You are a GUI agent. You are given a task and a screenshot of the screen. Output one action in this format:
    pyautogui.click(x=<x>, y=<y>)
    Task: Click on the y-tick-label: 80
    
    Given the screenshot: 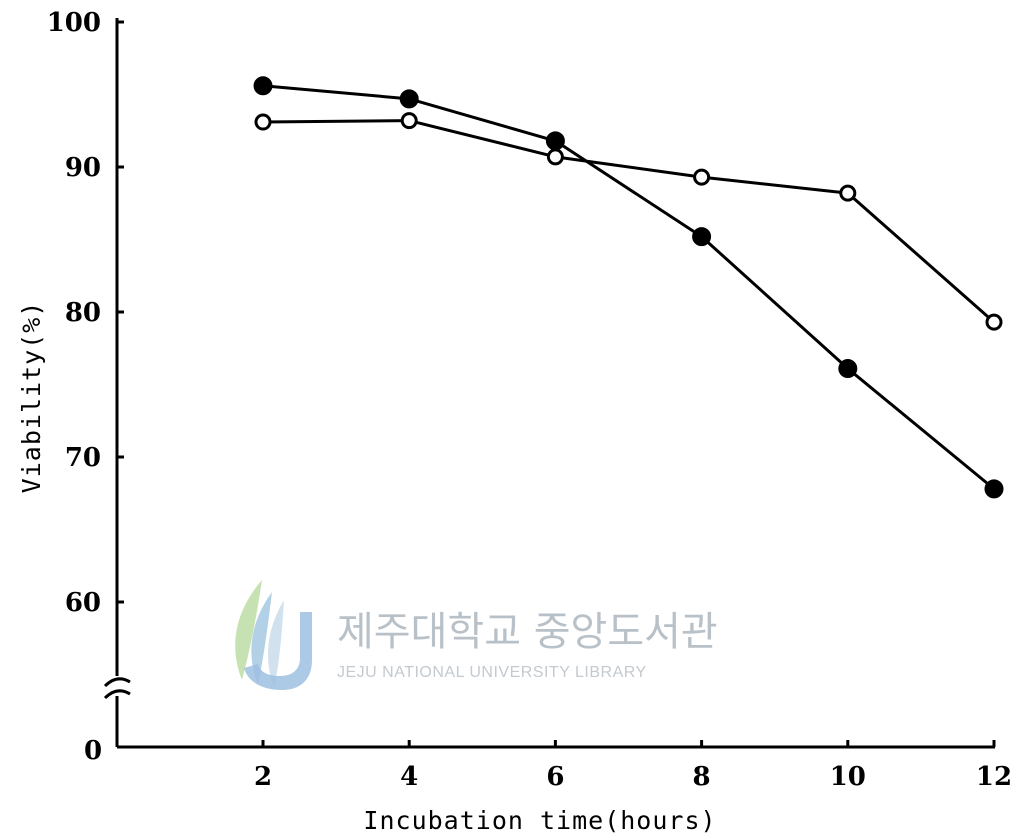 What is the action you would take?
    pyautogui.click(x=83, y=313)
    